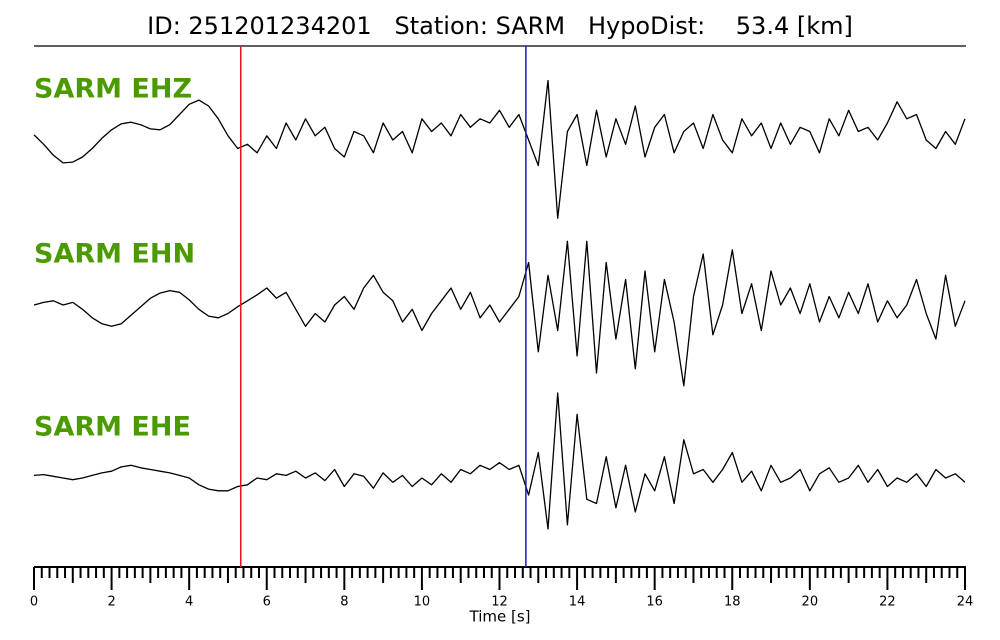 The width and height of the screenshot is (1000, 640). Describe the element at coordinates (112, 427) in the screenshot. I see `trace-label: SARM EHE` at that location.